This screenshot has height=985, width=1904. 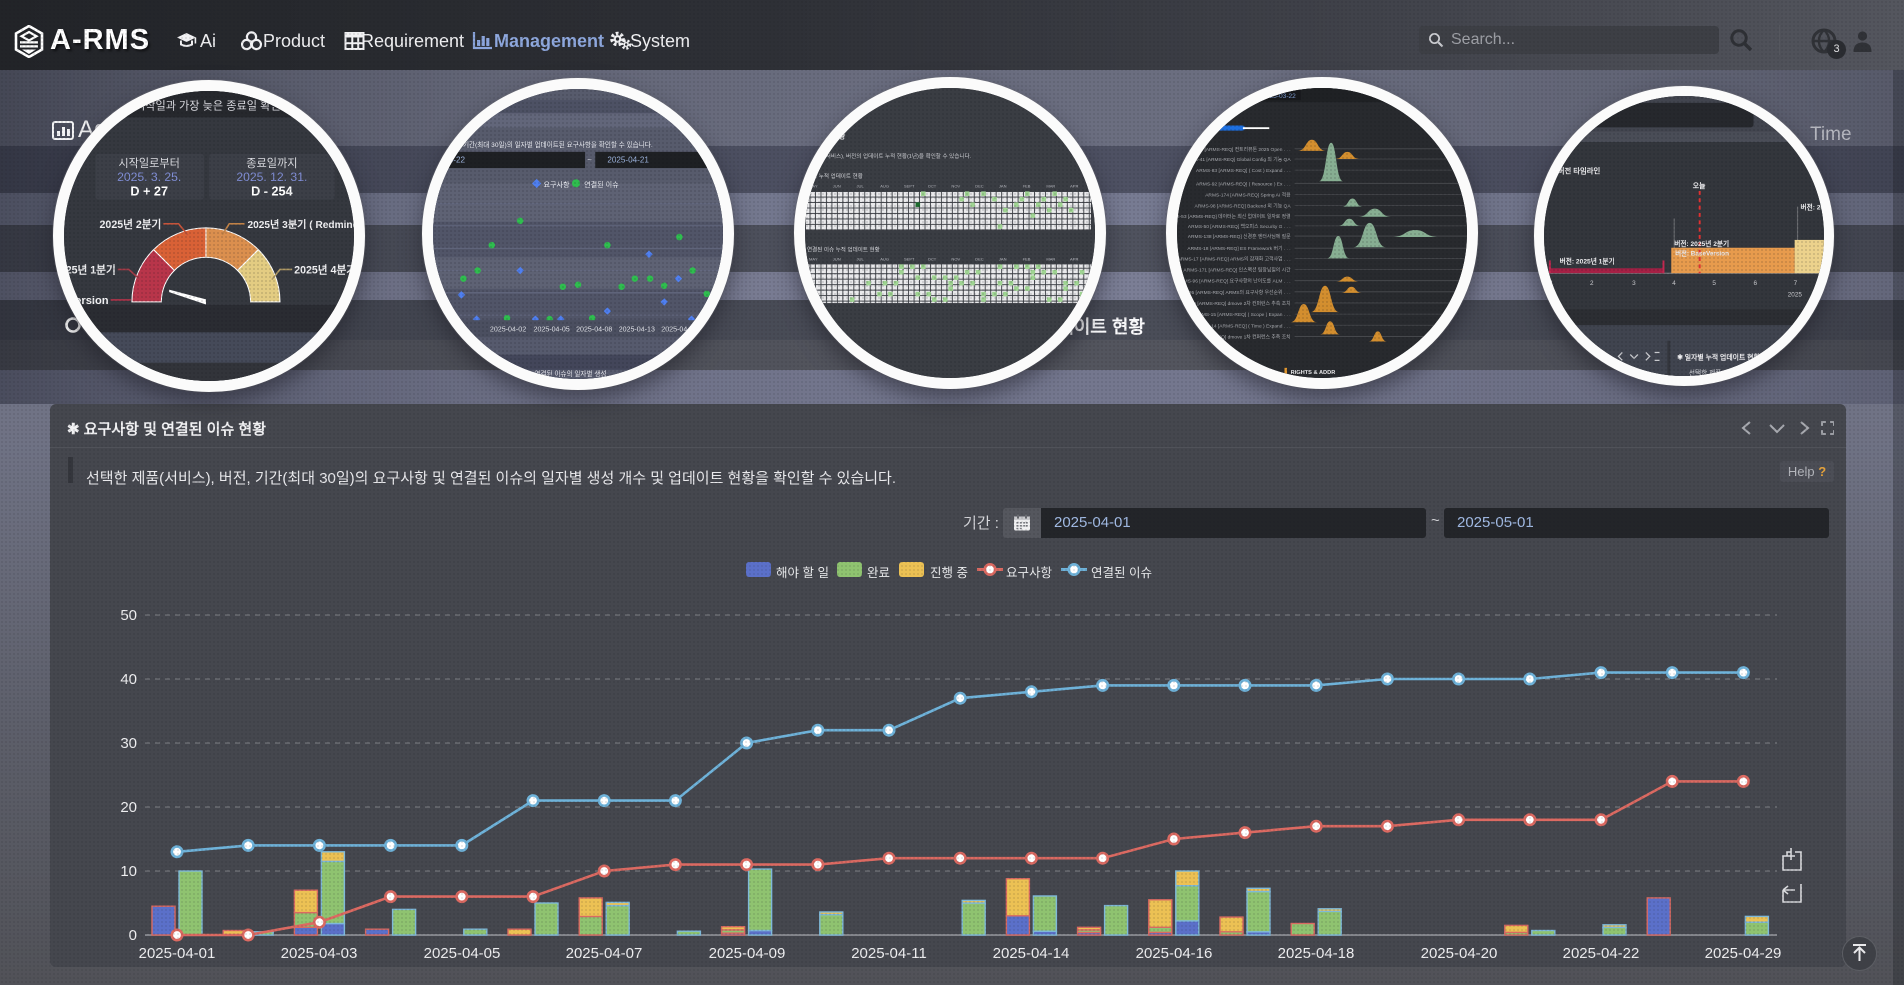 What do you see at coordinates (1243, 315) in the screenshot?
I see `svg-text:ARMS-15 [ARMS-REQ] ( Scope ) E: ARMS-15 [ARMS-REQ] ( Scope ) Expan . . .` at bounding box center [1243, 315].